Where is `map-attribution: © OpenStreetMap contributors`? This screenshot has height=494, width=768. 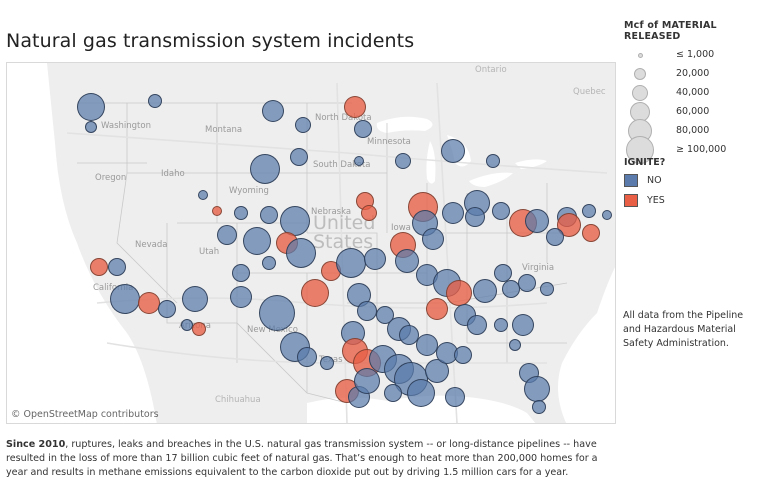 map-attribution: © OpenStreetMap contributors is located at coordinates (85, 414).